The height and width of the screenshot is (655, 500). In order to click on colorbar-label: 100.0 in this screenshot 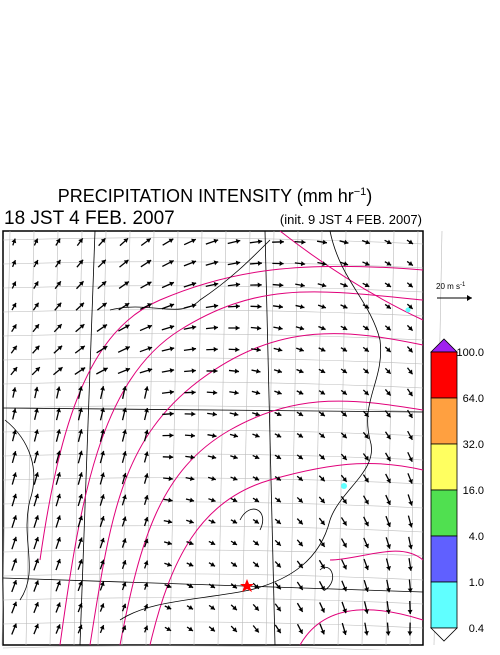, I will do `click(470, 353)`.